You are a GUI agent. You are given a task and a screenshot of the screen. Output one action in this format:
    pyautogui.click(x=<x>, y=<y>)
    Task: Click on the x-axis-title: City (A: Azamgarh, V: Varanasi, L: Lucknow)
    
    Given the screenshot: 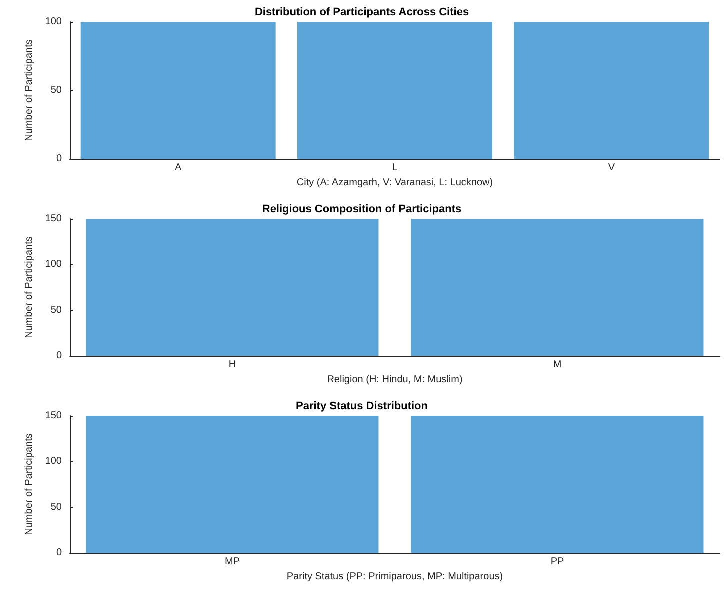 What is the action you would take?
    pyautogui.click(x=395, y=182)
    